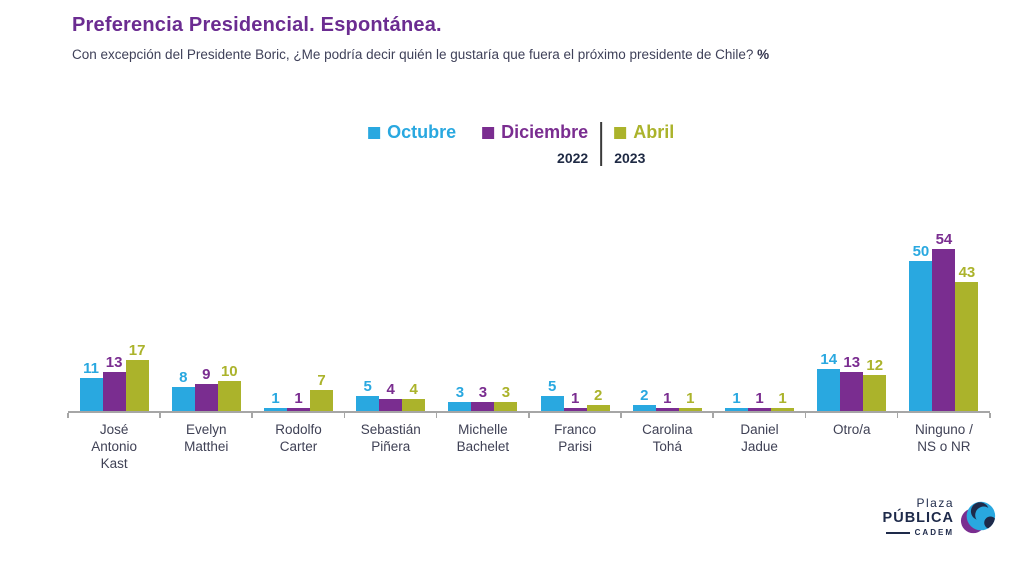 Image resolution: width=1024 pixels, height=563 pixels. What do you see at coordinates (654, 132) in the screenshot?
I see `legend-label-abril: Abril` at bounding box center [654, 132].